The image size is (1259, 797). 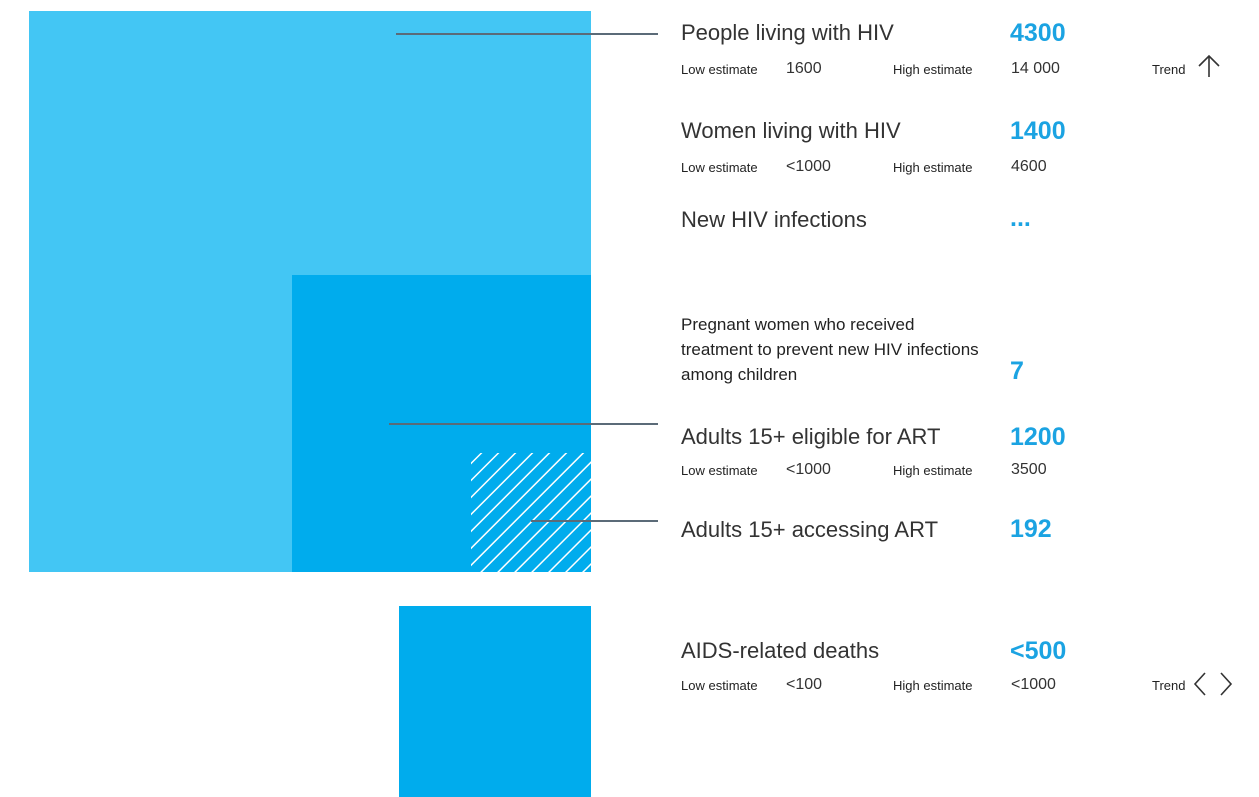 What do you see at coordinates (1033, 684) in the screenshot?
I see `deaths-high-value: <1000` at bounding box center [1033, 684].